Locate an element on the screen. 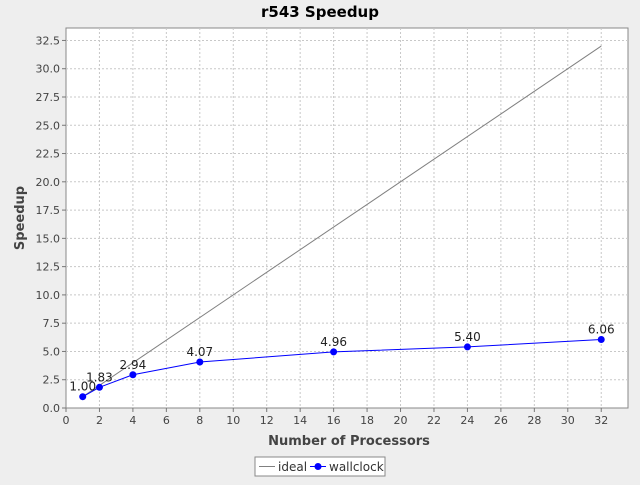 The height and width of the screenshot is (485, 640). y-tick-label: 30.0 is located at coordinates (48, 69).